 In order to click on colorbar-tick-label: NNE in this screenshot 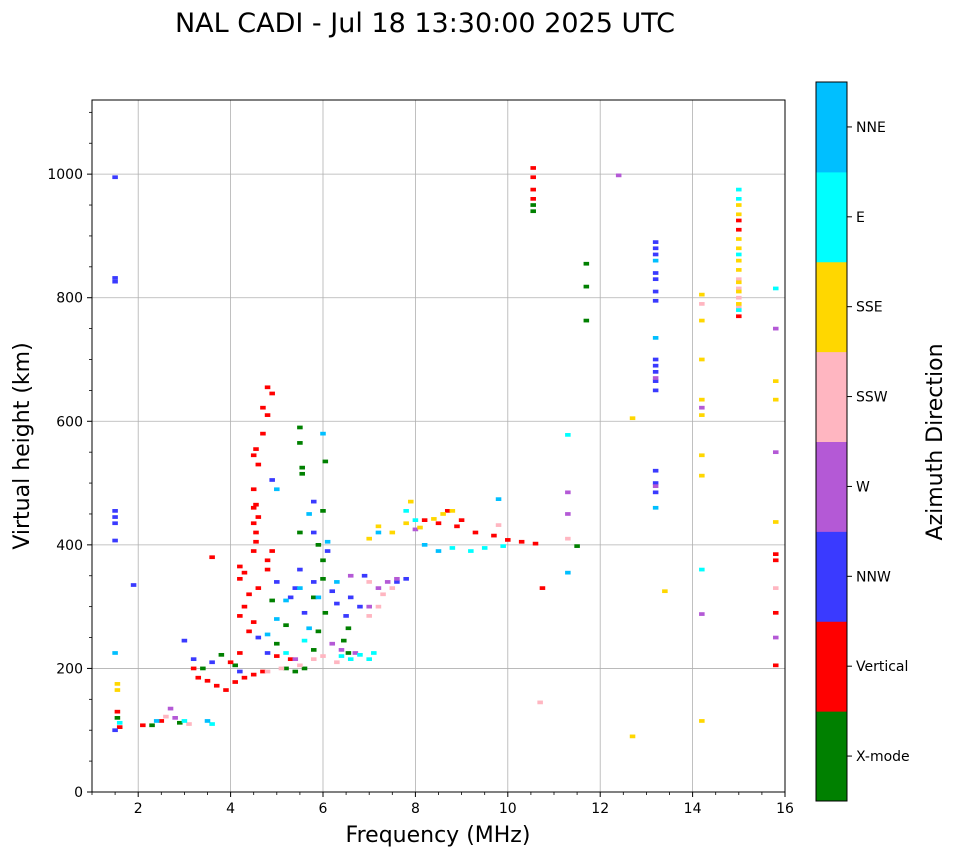, I will do `click(871, 128)`.